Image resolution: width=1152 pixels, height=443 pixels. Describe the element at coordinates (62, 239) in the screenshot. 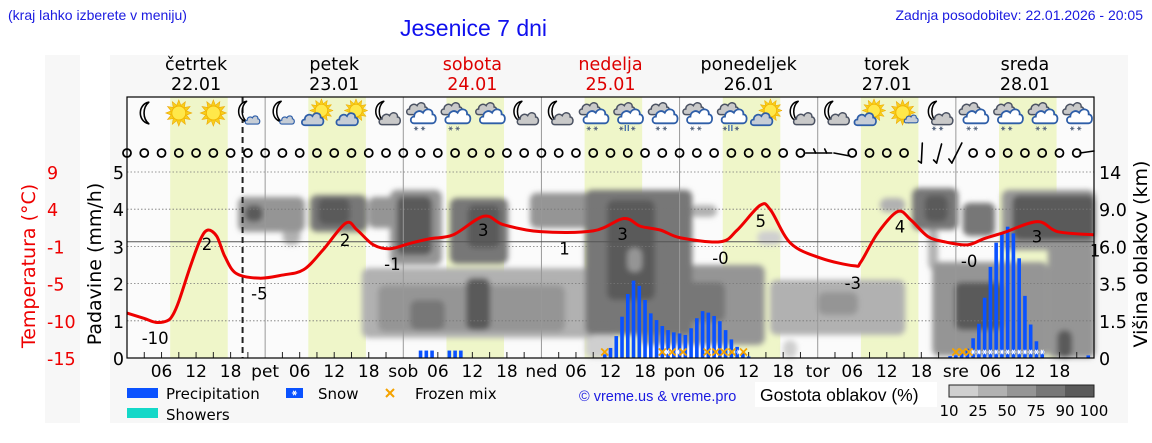

I see `temperature-axis-panel` at that location.